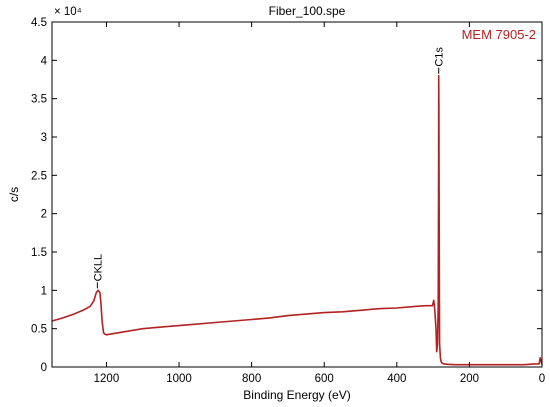 The height and width of the screenshot is (407, 550). What do you see at coordinates (469, 379) in the screenshot?
I see `x-tick-label: 200` at bounding box center [469, 379].